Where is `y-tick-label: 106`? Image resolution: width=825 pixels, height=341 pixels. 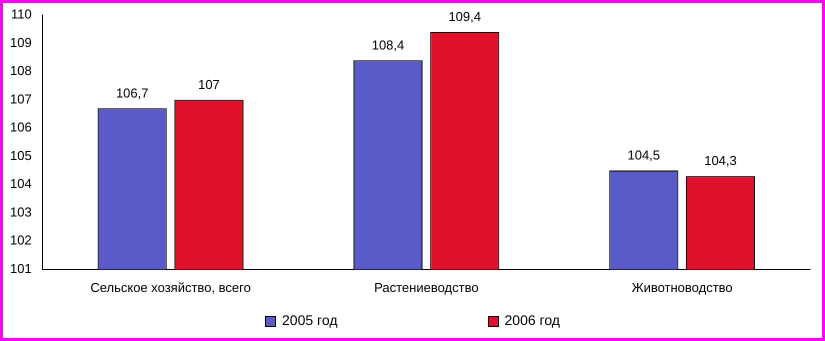 y-tick-label: 106 is located at coordinates (21, 127).